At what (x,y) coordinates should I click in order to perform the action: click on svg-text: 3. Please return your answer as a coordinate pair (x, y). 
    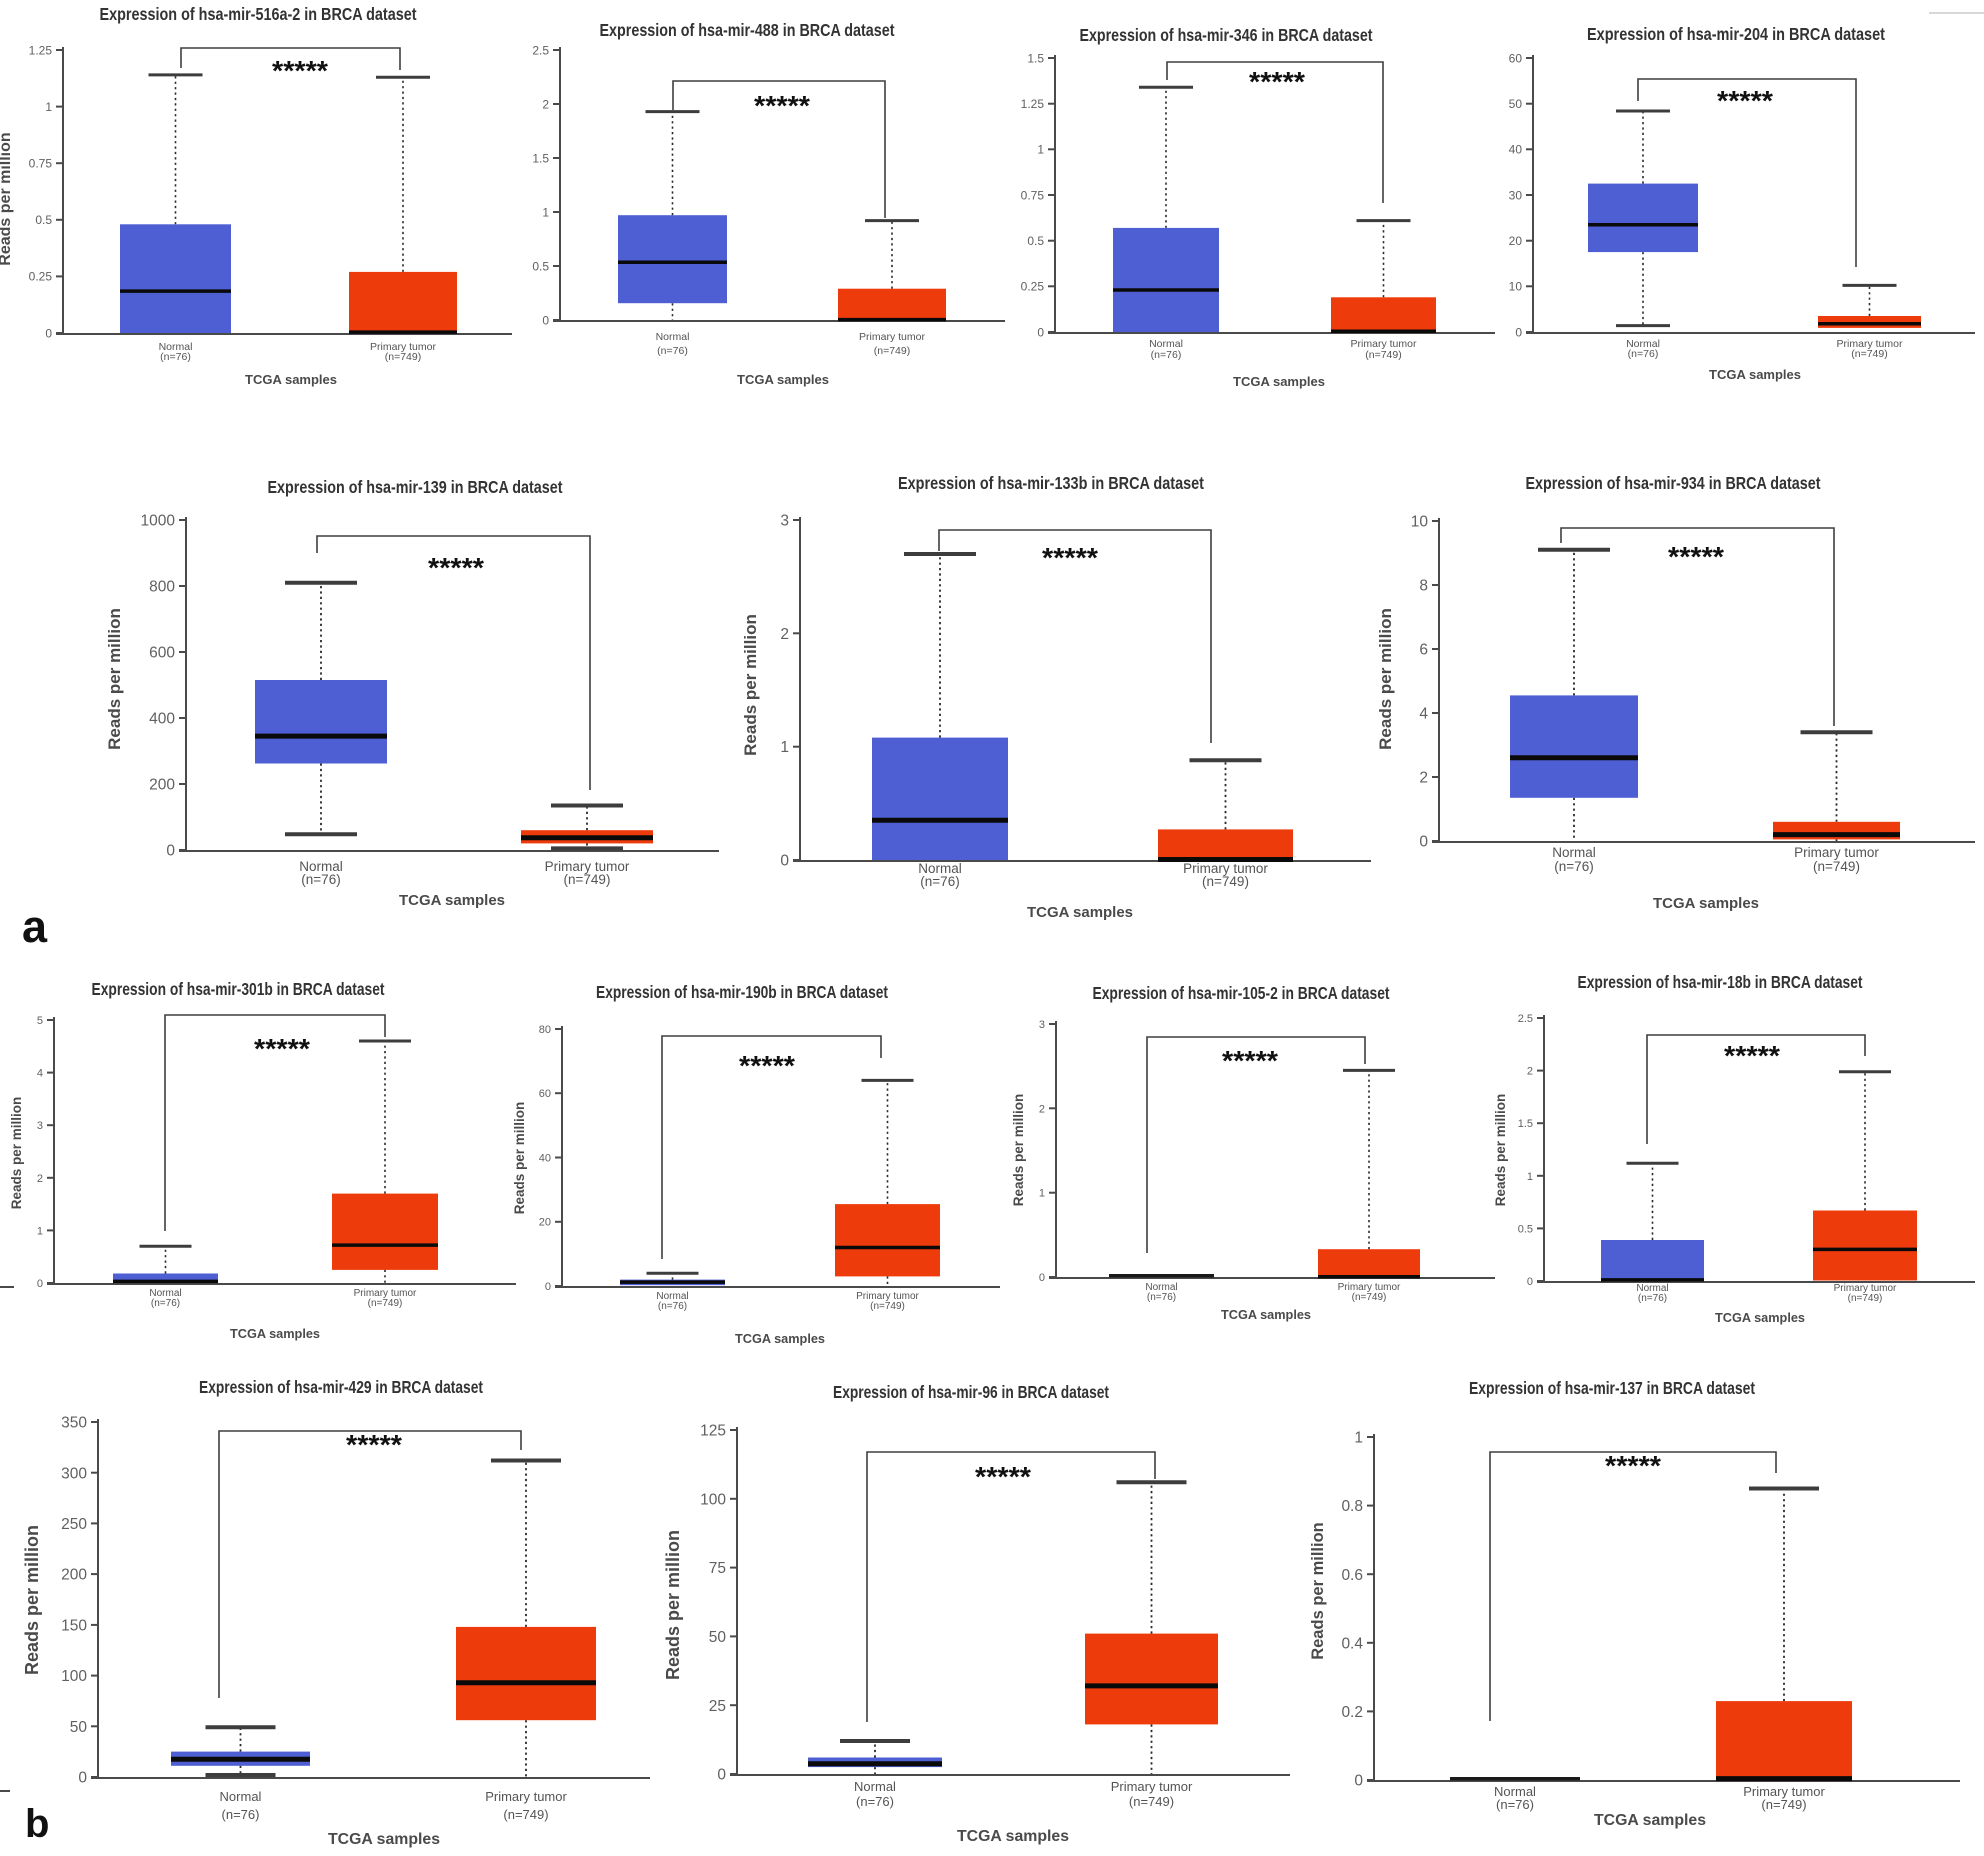
    Looking at the image, I should click on (1042, 1025).